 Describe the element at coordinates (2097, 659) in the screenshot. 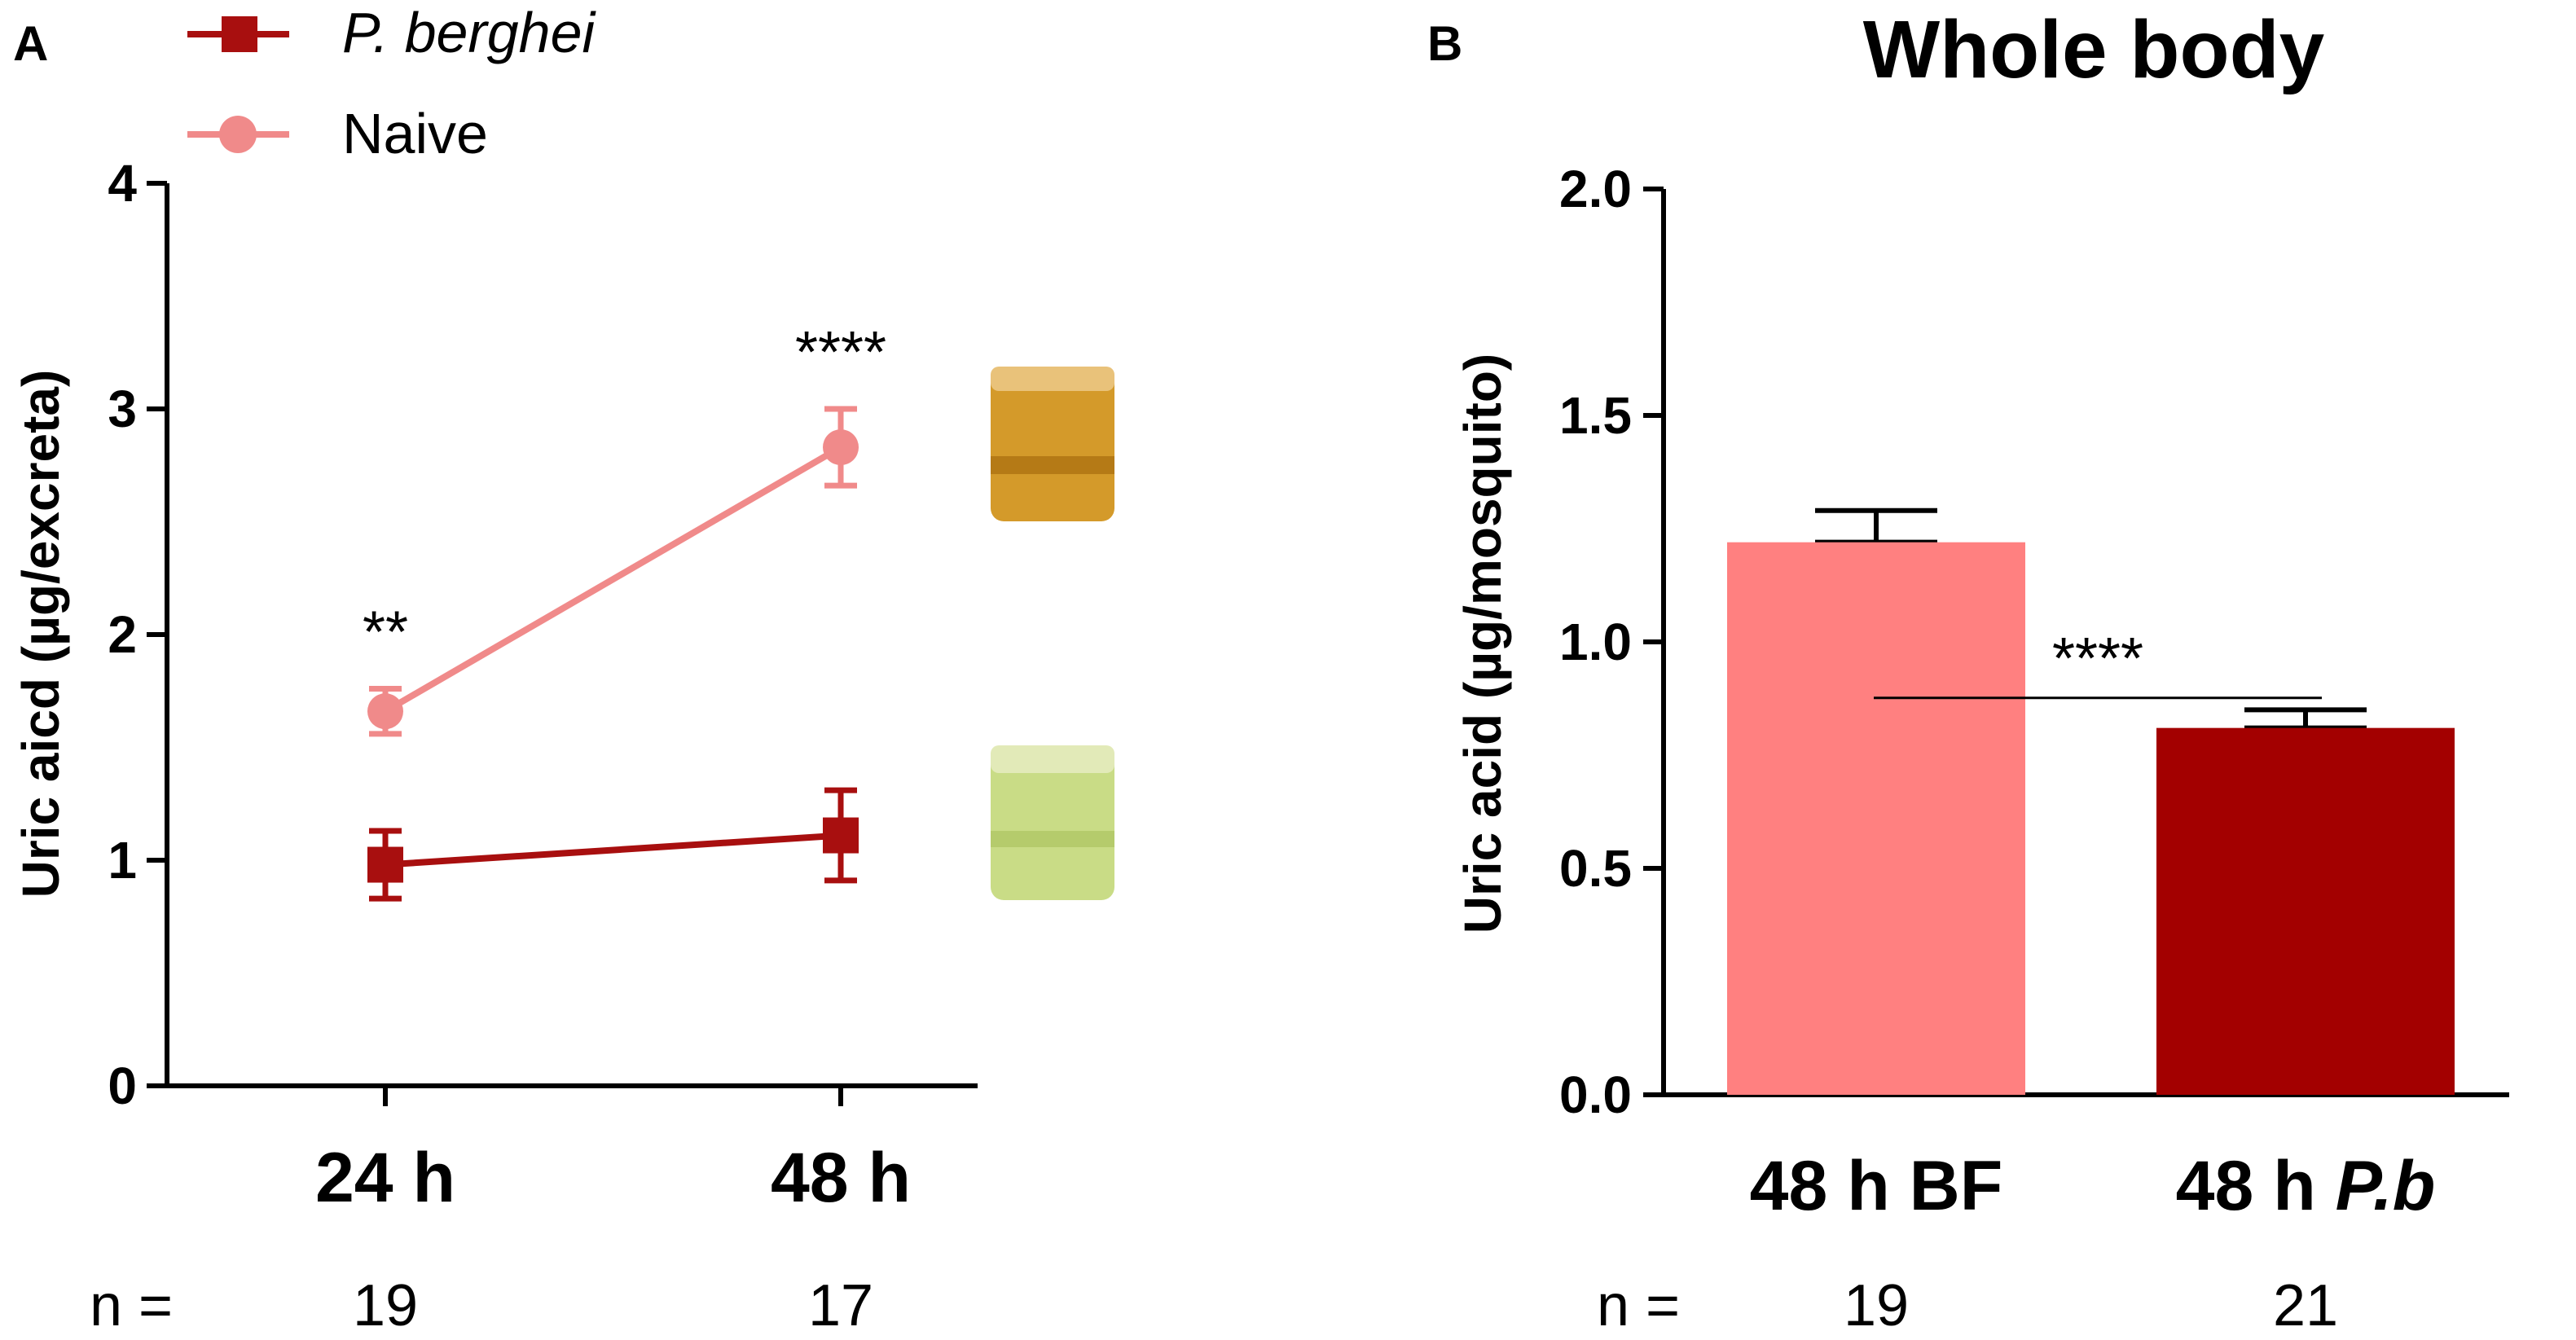

I see `significance-b: ****` at that location.